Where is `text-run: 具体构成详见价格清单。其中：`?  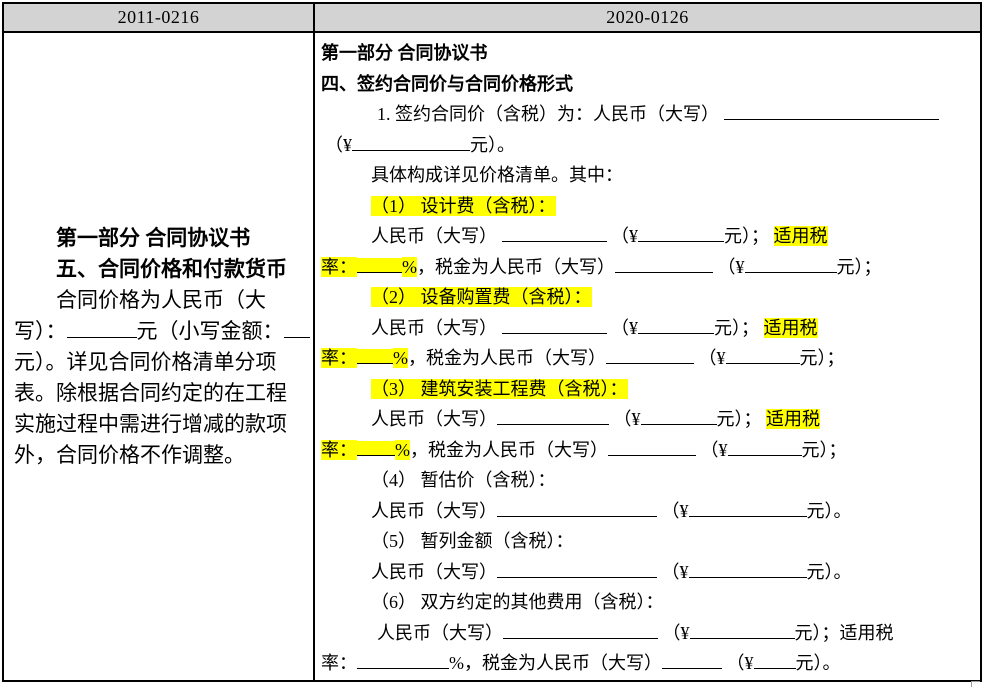
text-run: 具体构成详见价格清单。其中： is located at coordinates (497, 175).